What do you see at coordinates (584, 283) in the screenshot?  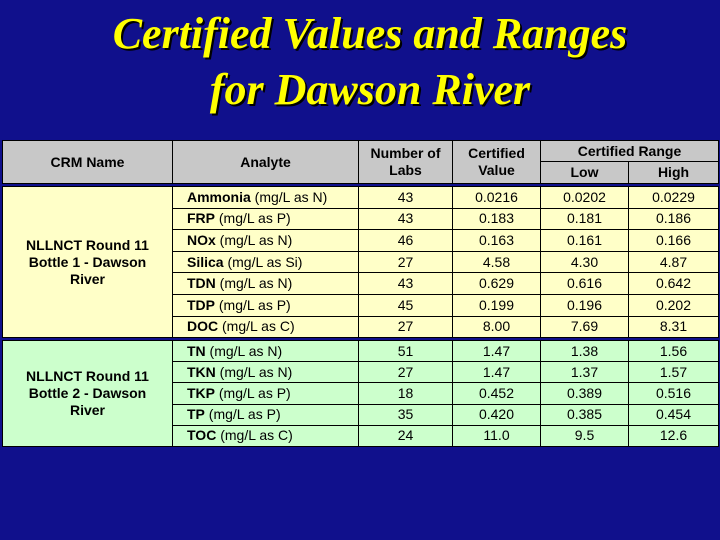 I see `low-cell: 0.616` at bounding box center [584, 283].